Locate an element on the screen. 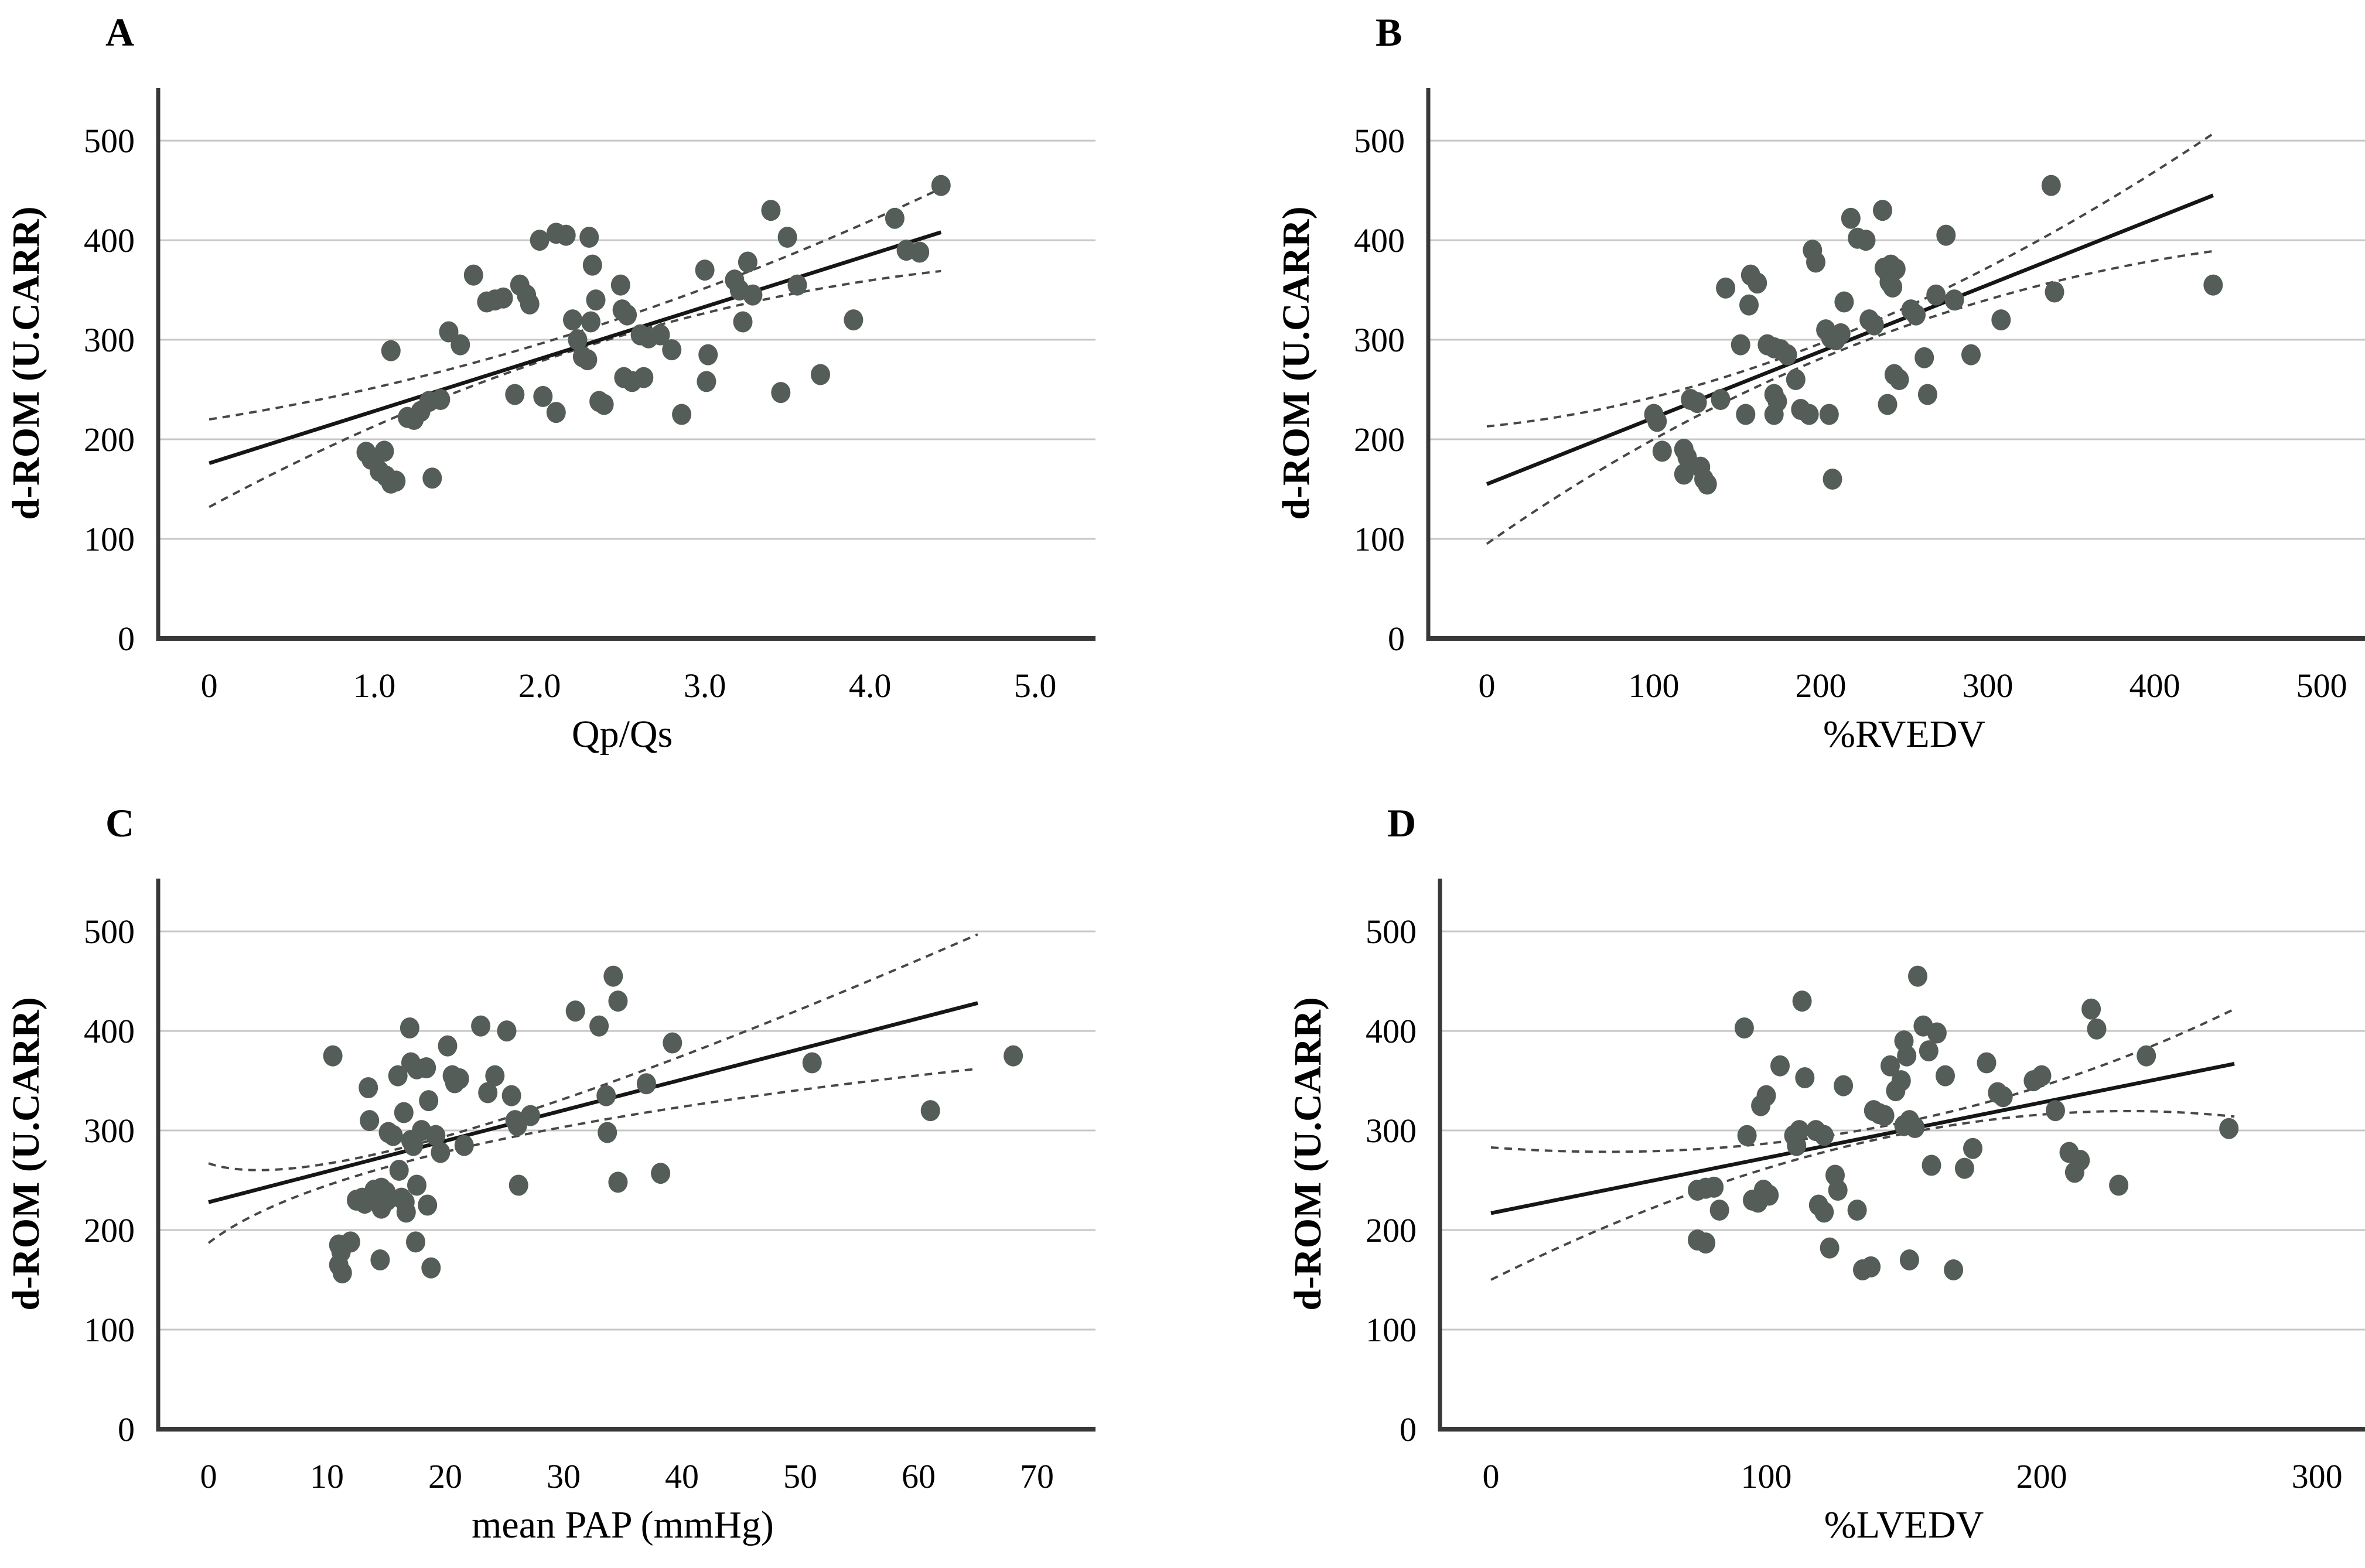 The image size is (2365, 1568). x-tick-label: 3.0 is located at coordinates (705, 686).